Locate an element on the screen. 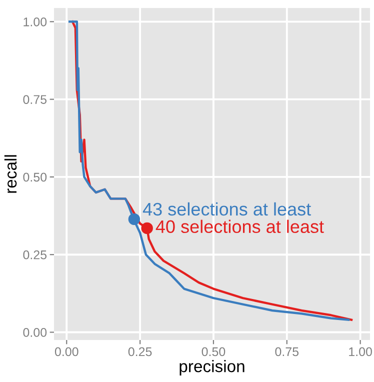 This screenshot has height=382, width=374. y-tick-label: 0.25 is located at coordinates (35, 255).